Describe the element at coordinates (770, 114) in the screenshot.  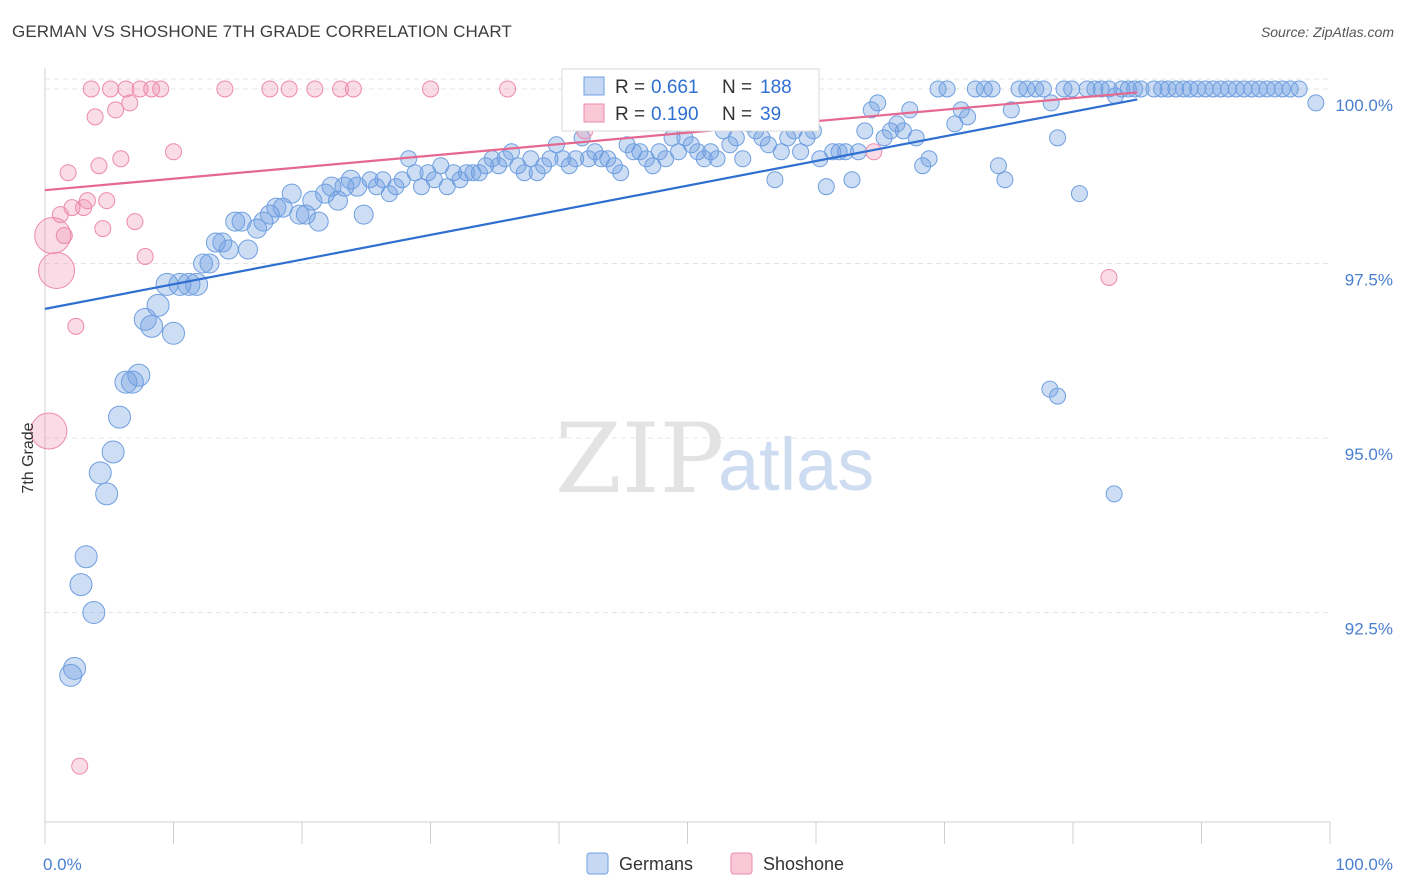
I see `legend-n-value-shoshone: 39` at that location.